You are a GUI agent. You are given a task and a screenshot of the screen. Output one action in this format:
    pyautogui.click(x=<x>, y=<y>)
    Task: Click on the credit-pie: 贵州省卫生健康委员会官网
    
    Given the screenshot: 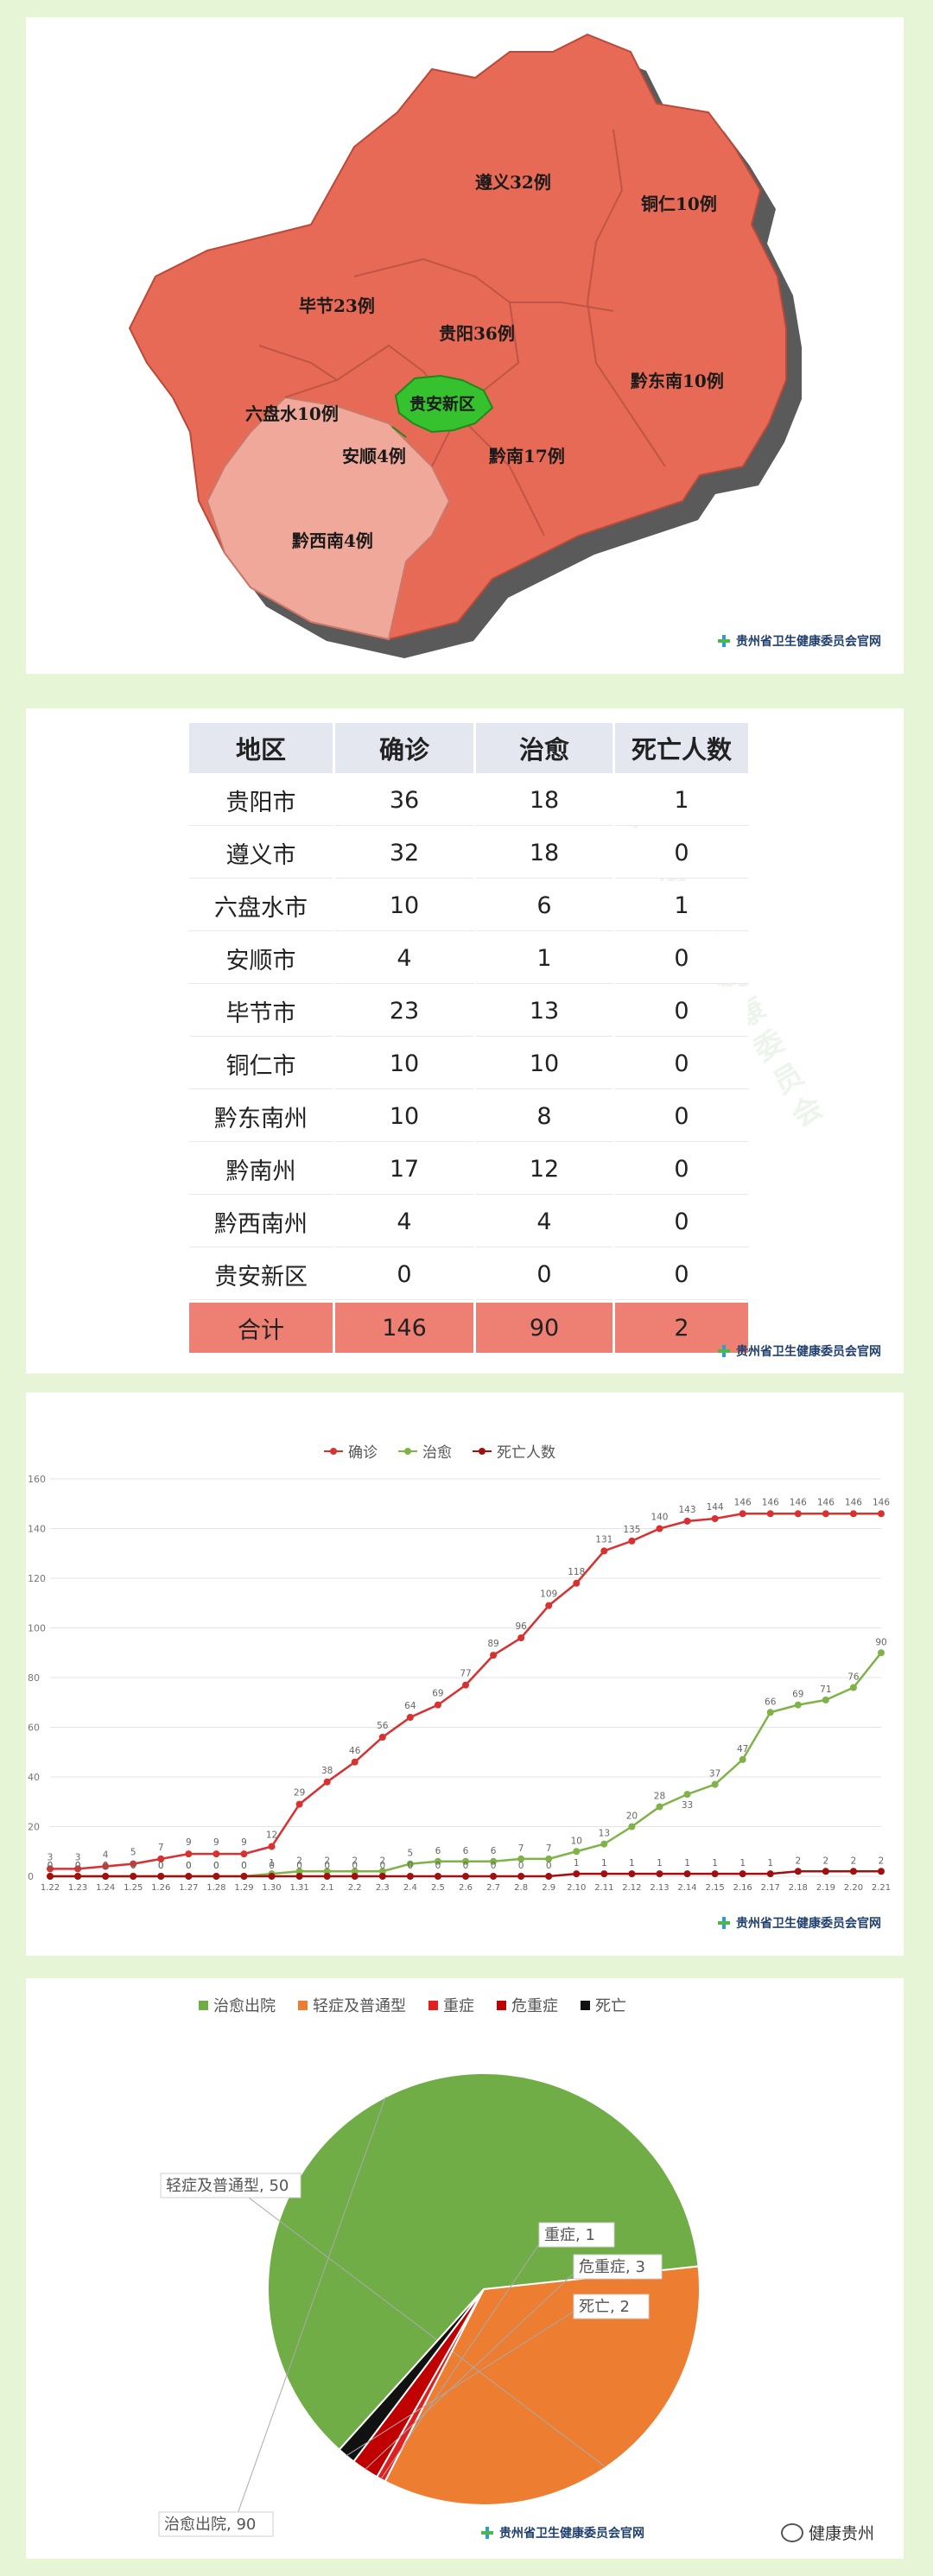 What is the action you would take?
    pyautogui.click(x=562, y=2532)
    